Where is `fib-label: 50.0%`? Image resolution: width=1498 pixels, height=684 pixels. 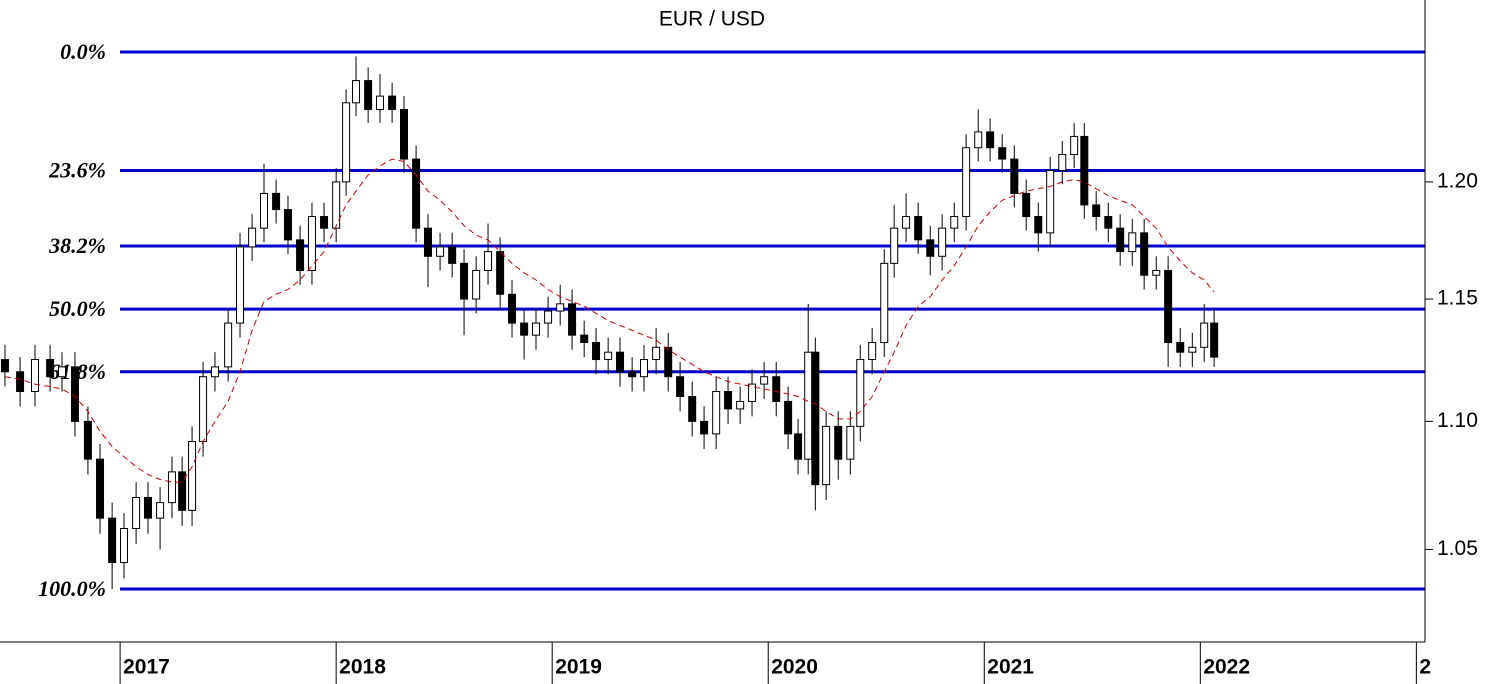
fib-label: 50.0% is located at coordinates (77, 308).